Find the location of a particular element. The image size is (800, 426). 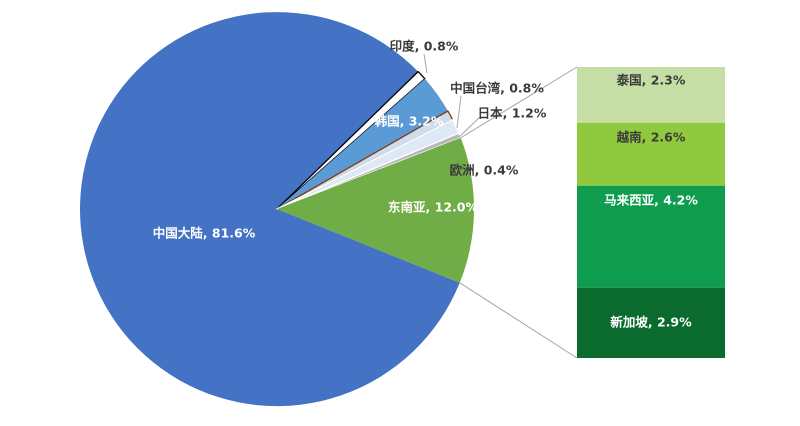

bar-segment-singapore is located at coordinates (651, 322).